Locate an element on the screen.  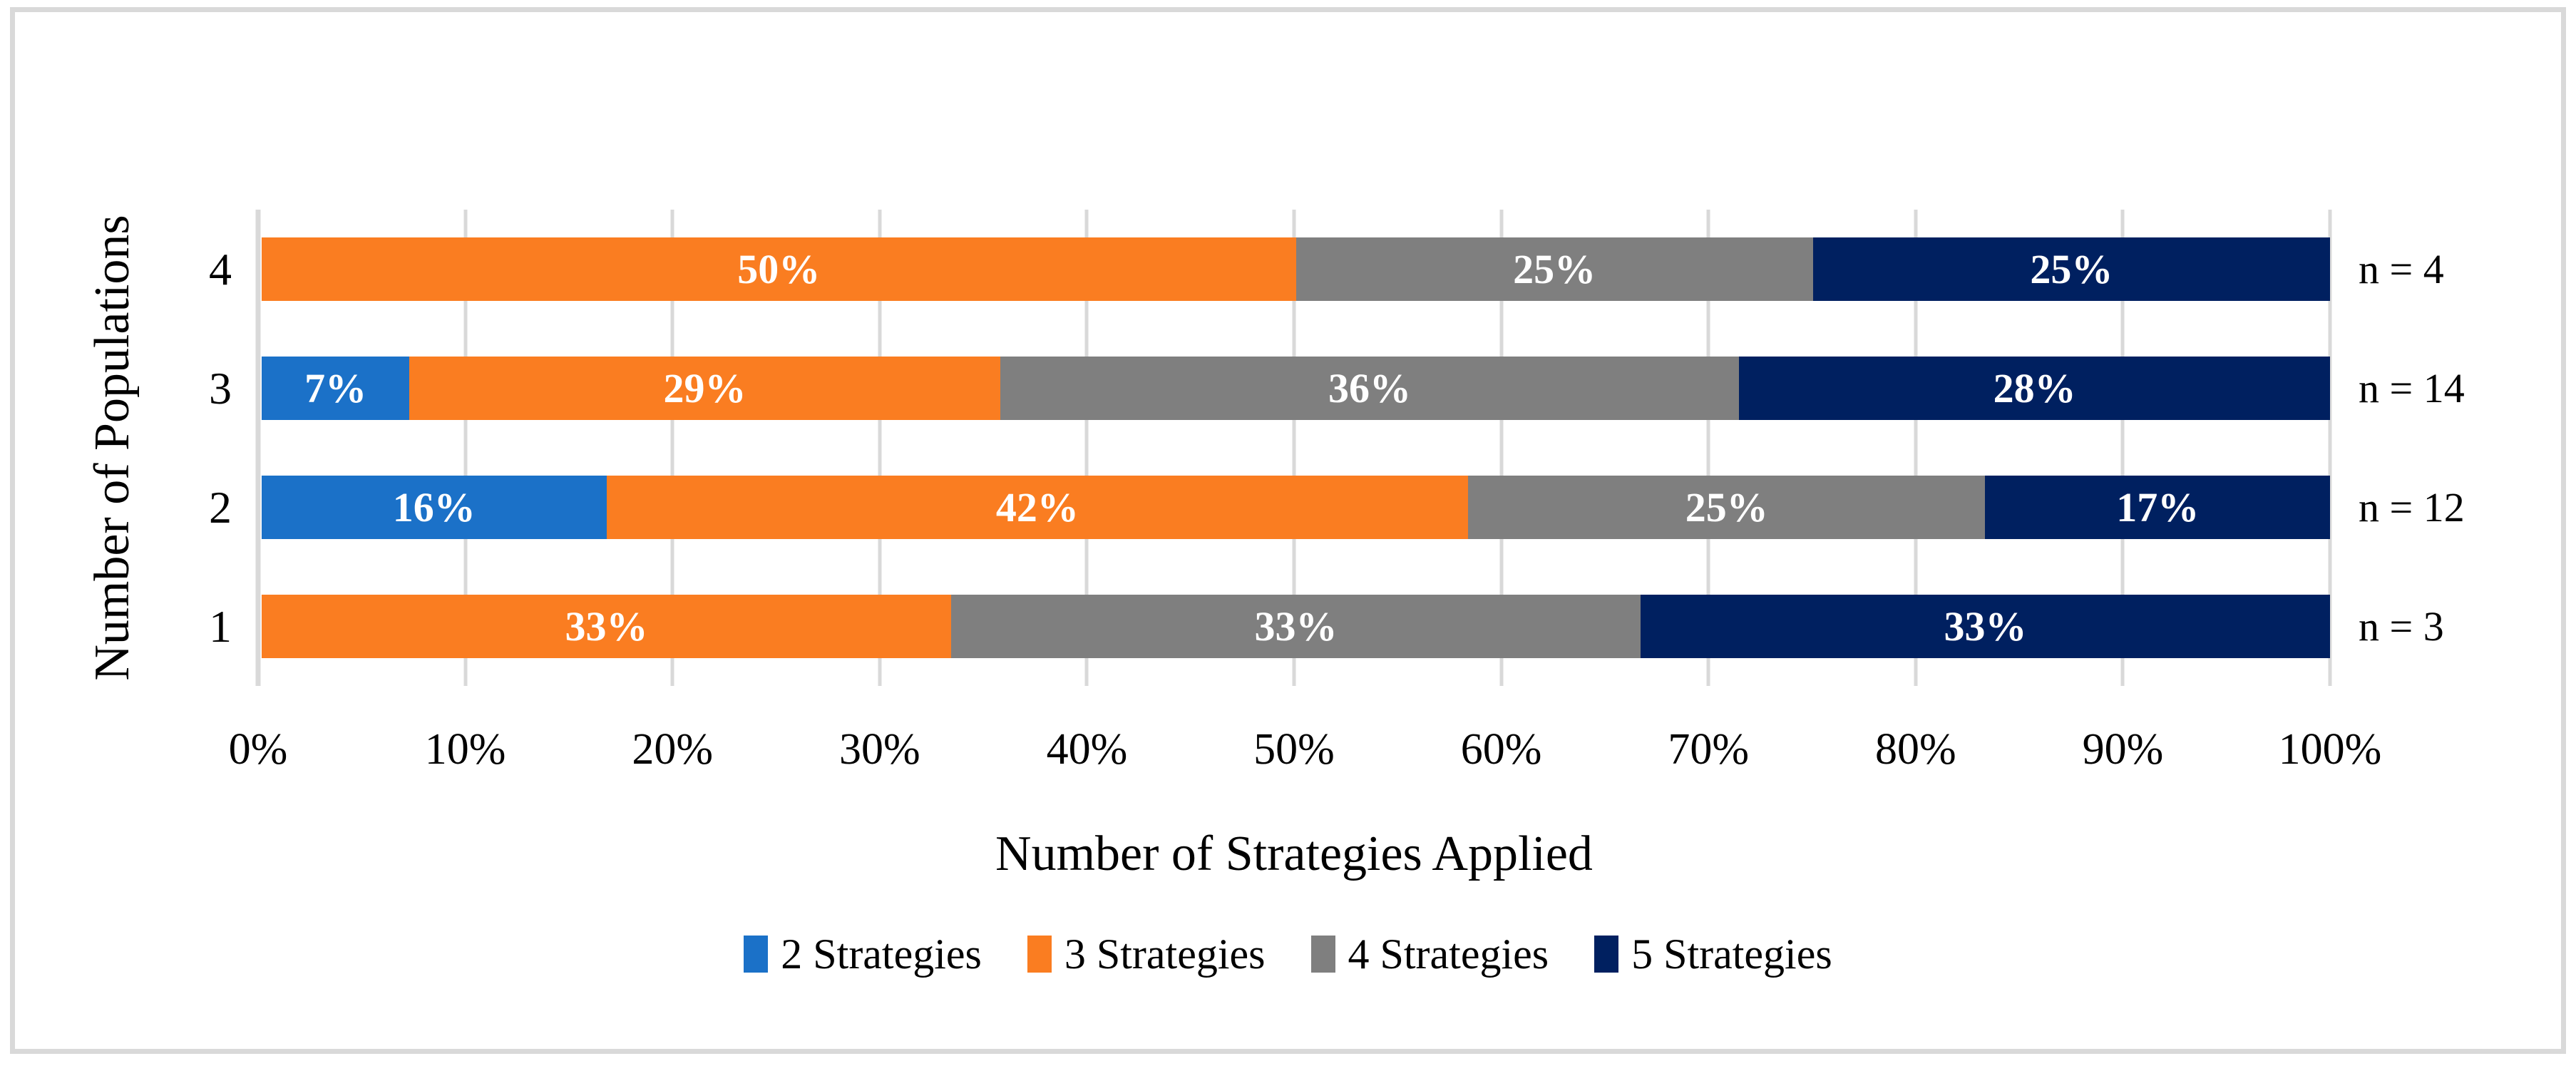
bar-segment-5-strategies: 17% is located at coordinates (2157, 507).